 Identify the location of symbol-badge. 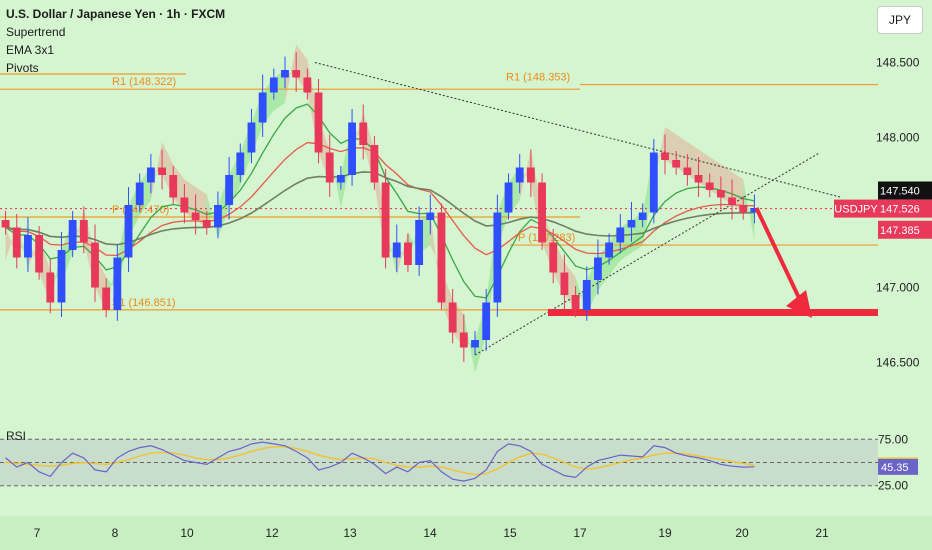
(856, 208).